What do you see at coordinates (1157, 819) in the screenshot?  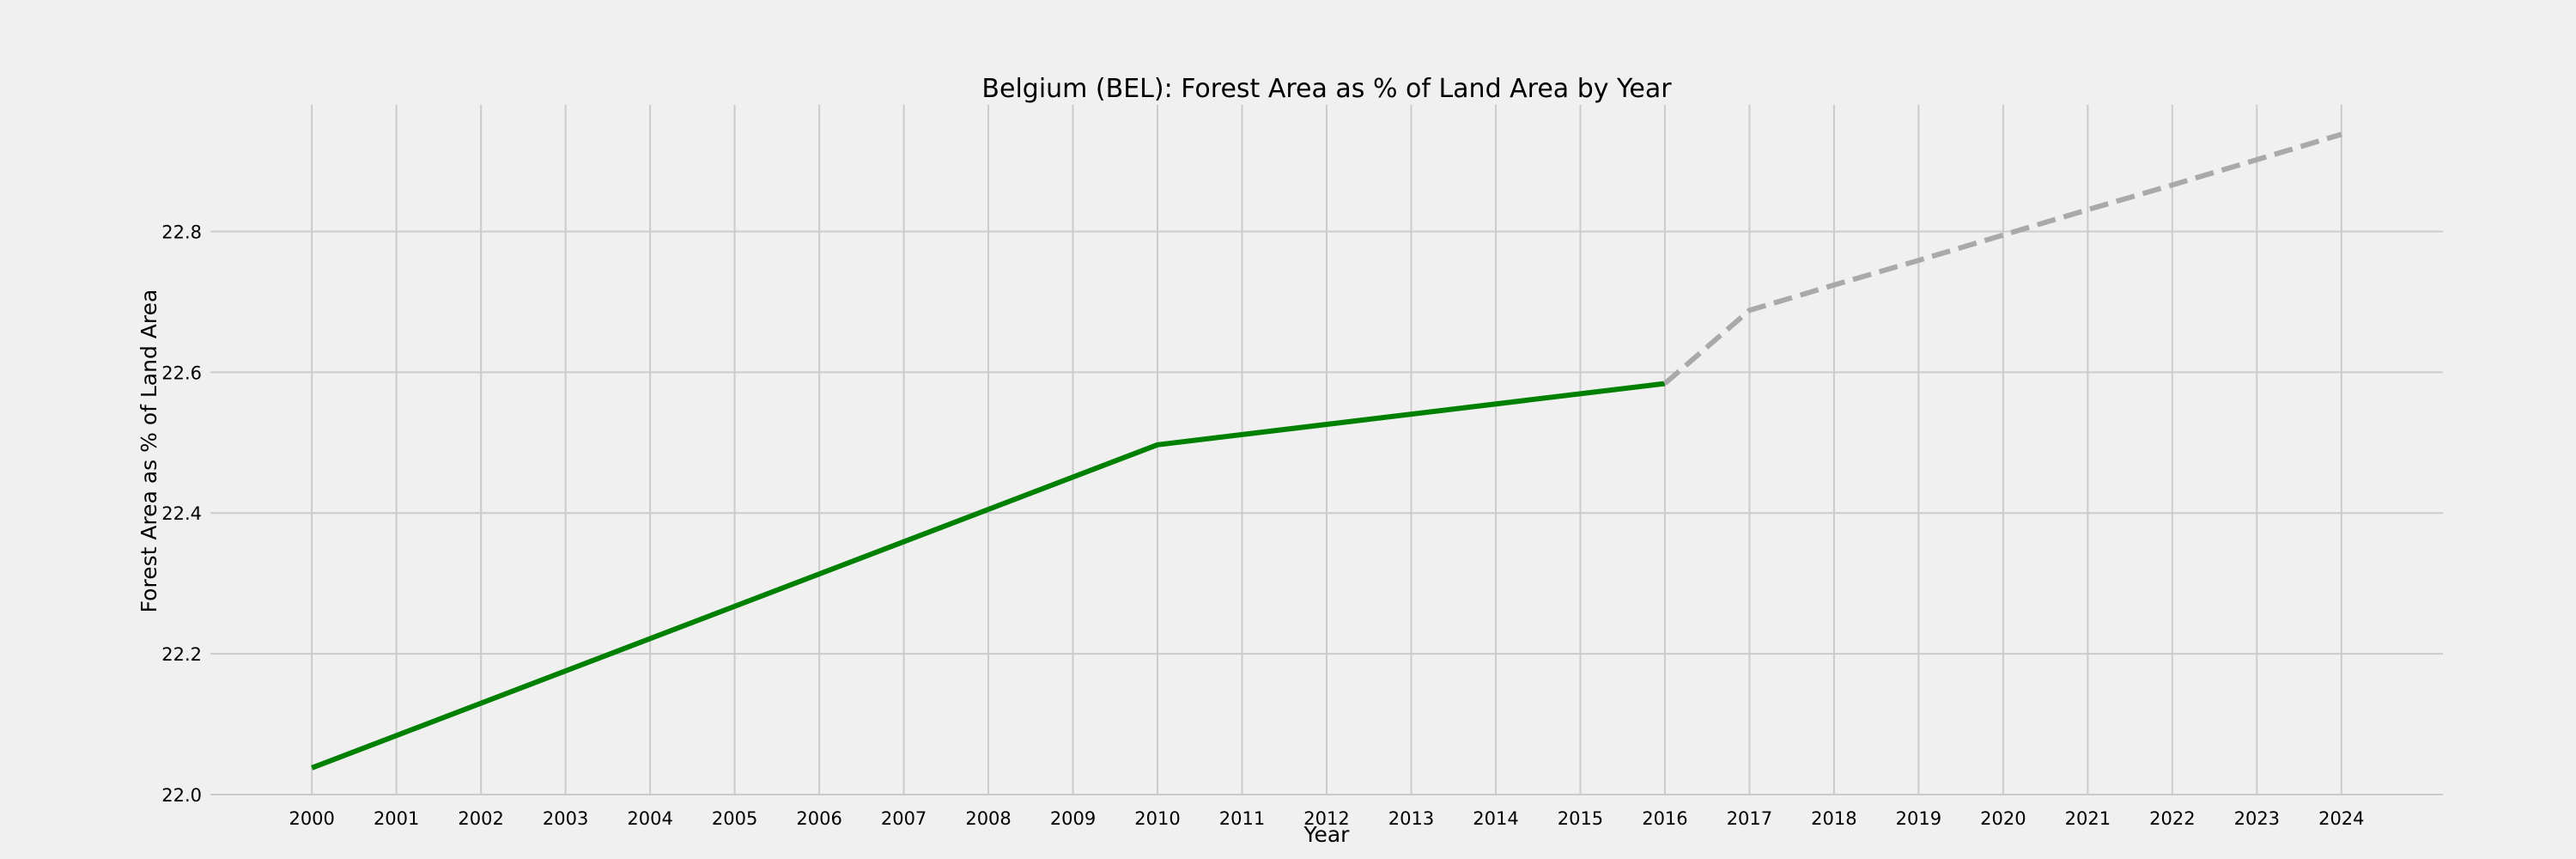 I see `x-tick-label: 2010` at bounding box center [1157, 819].